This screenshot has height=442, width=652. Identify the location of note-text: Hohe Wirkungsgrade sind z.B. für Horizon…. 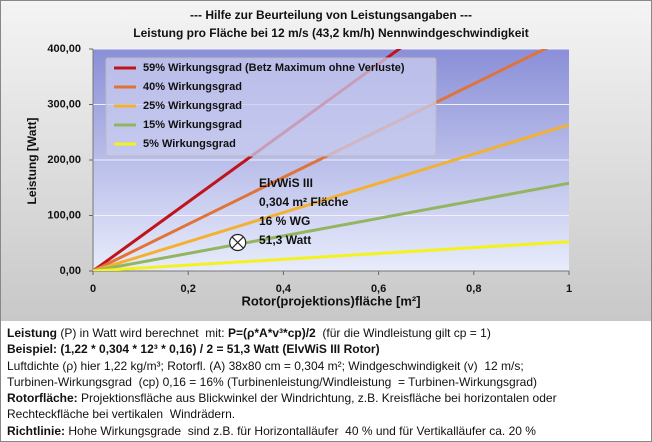
(300, 430).